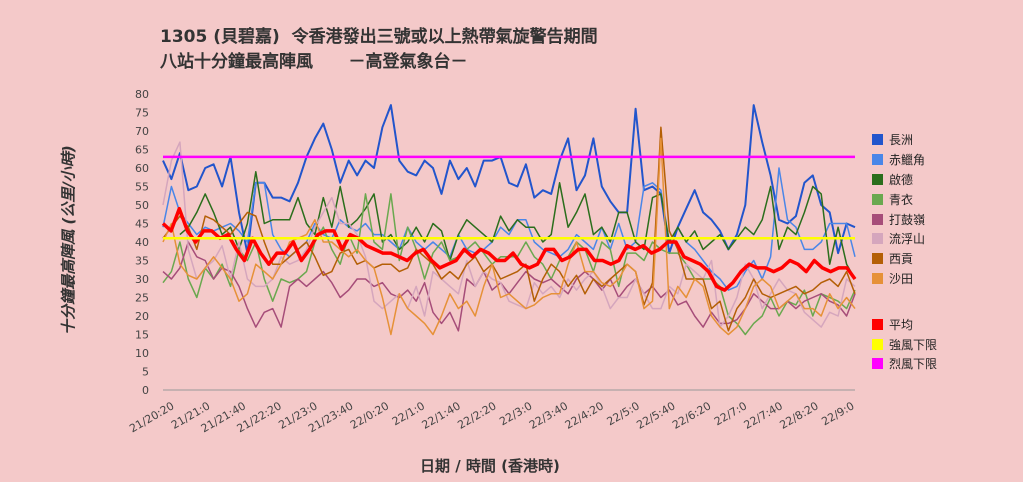 This screenshot has height=482, width=1023. I want to click on y-tick-label: 5, so click(145, 372).